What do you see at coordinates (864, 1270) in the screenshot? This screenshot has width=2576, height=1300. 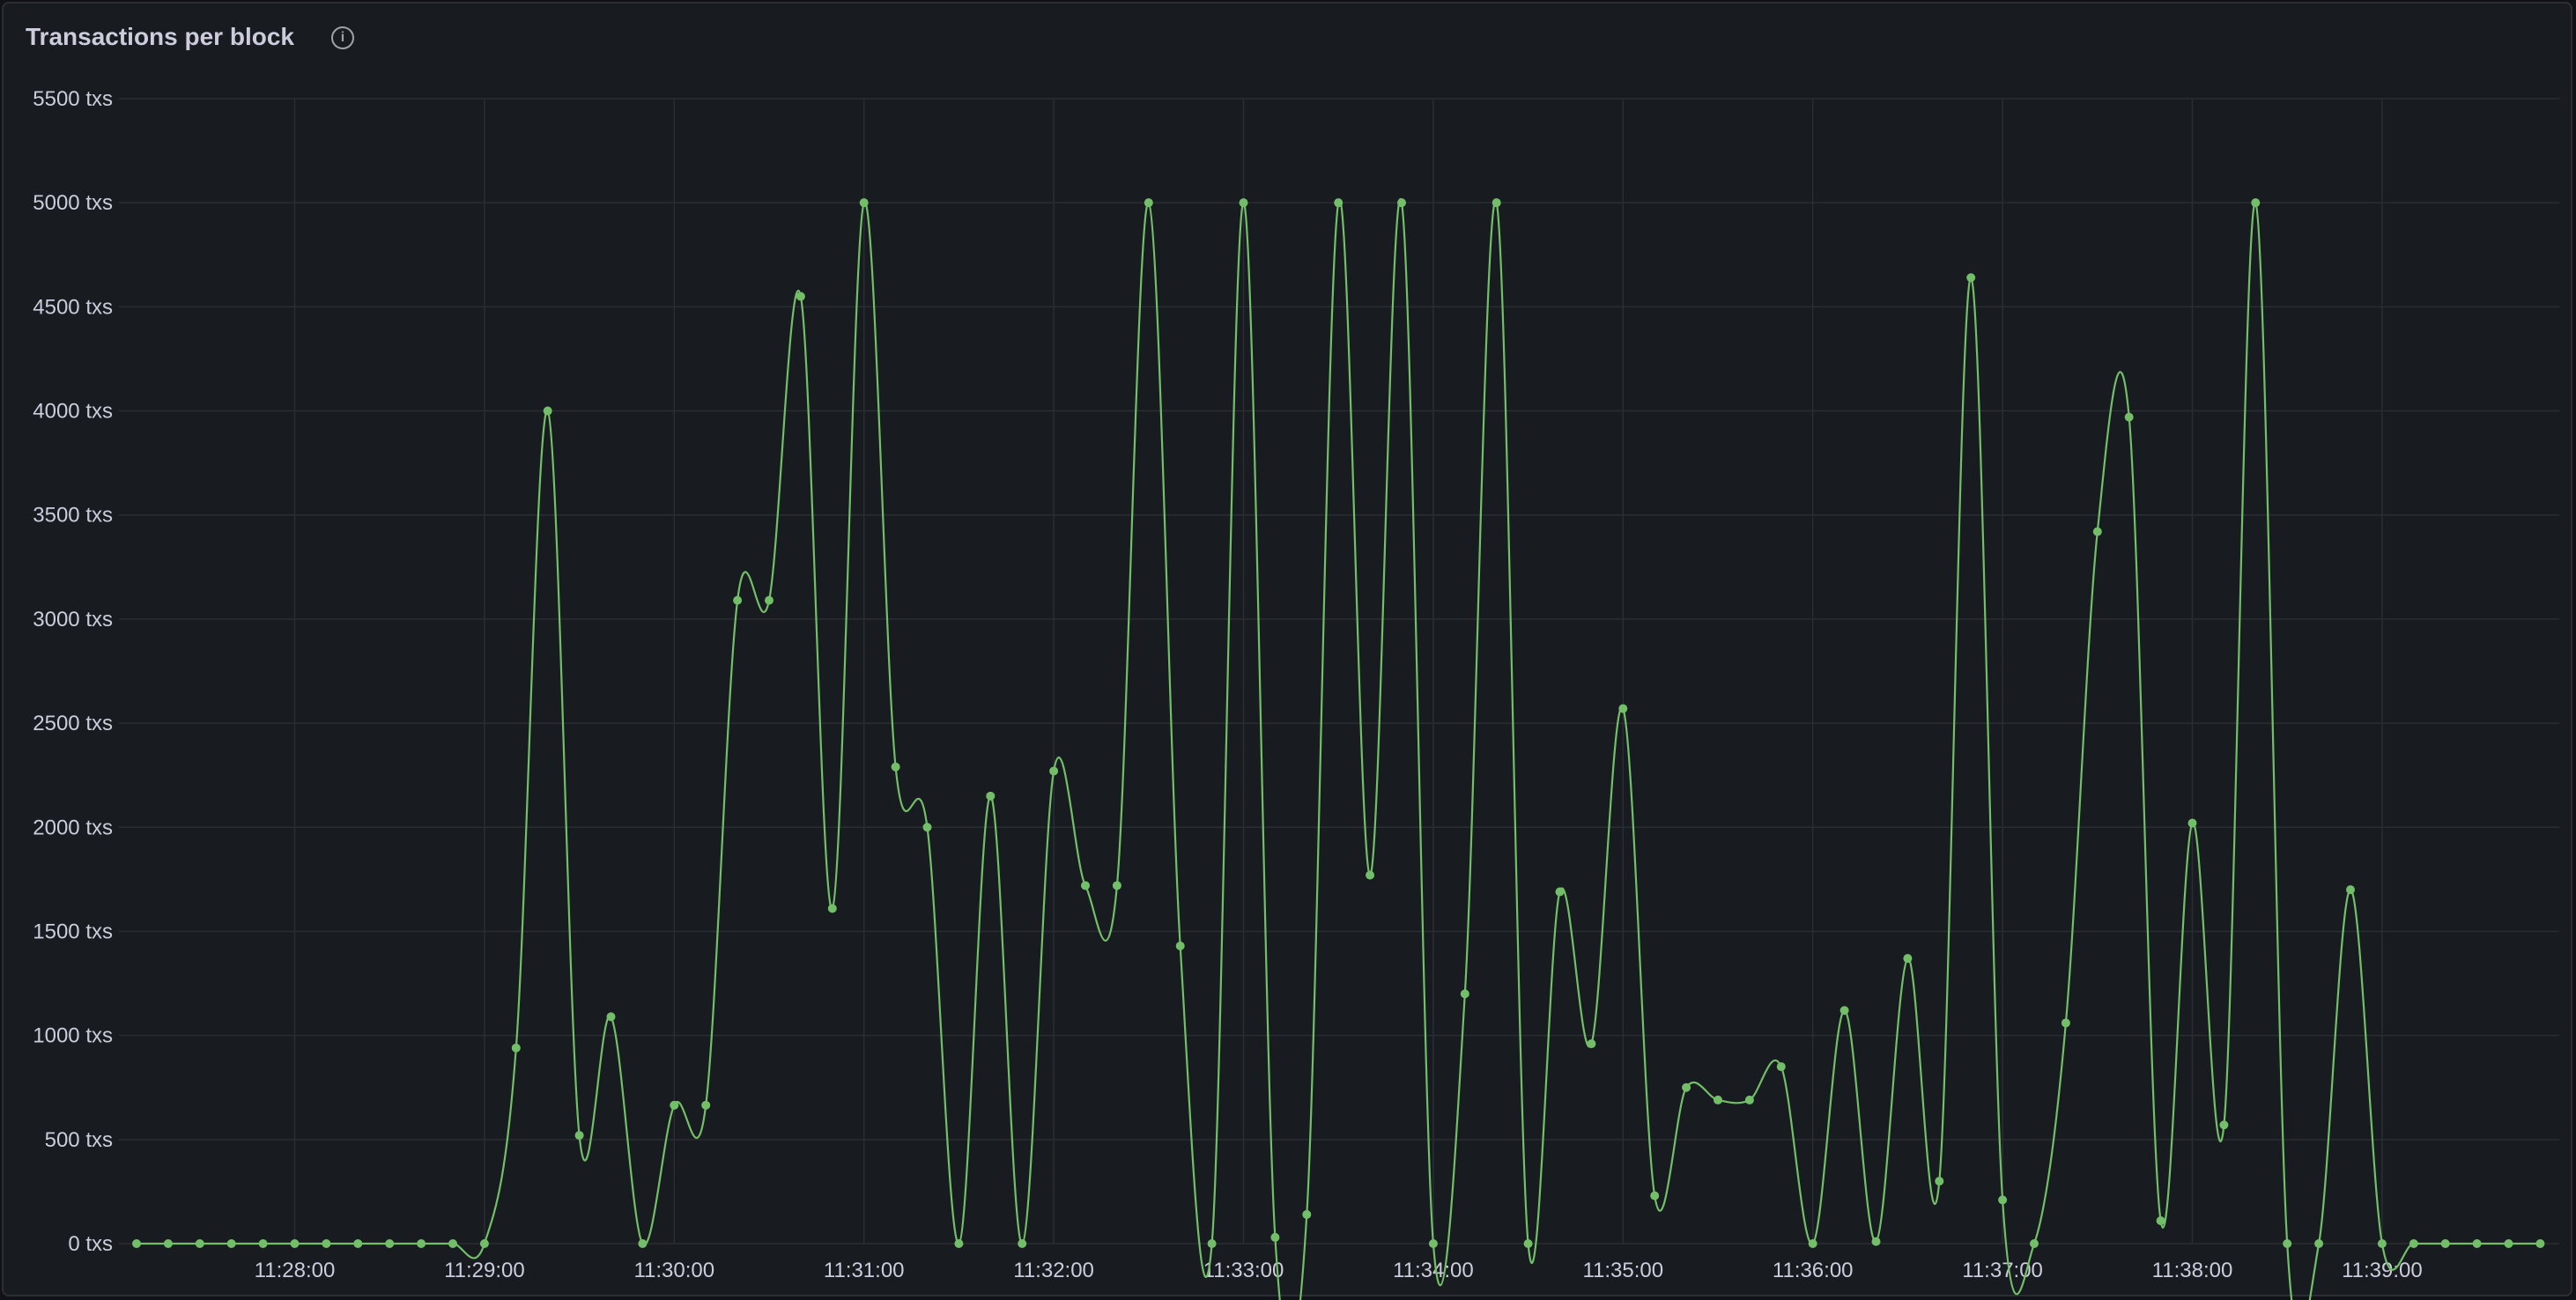 I see `x-tick-label: 11:31:00` at bounding box center [864, 1270].